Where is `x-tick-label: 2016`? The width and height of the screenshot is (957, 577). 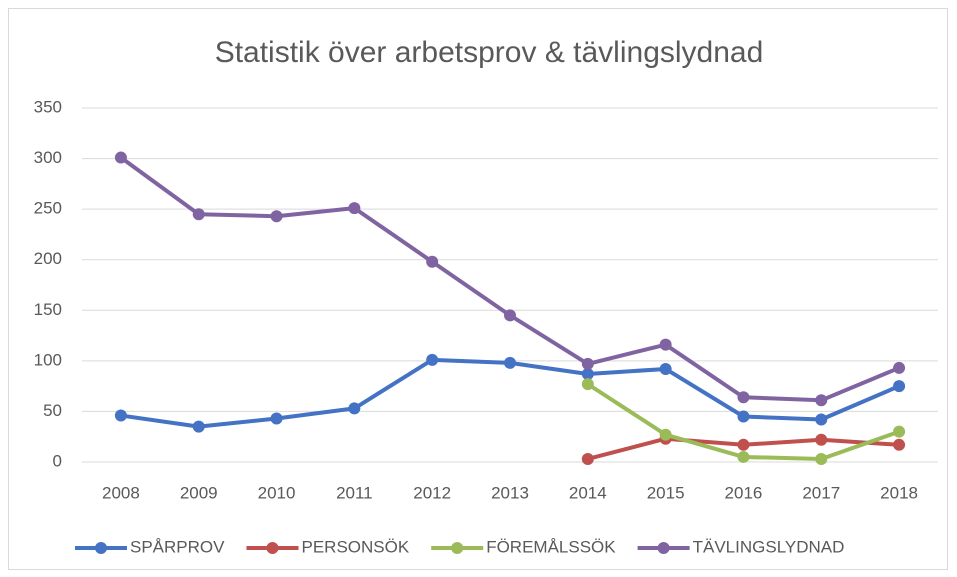 x-tick-label: 2016 is located at coordinates (744, 492).